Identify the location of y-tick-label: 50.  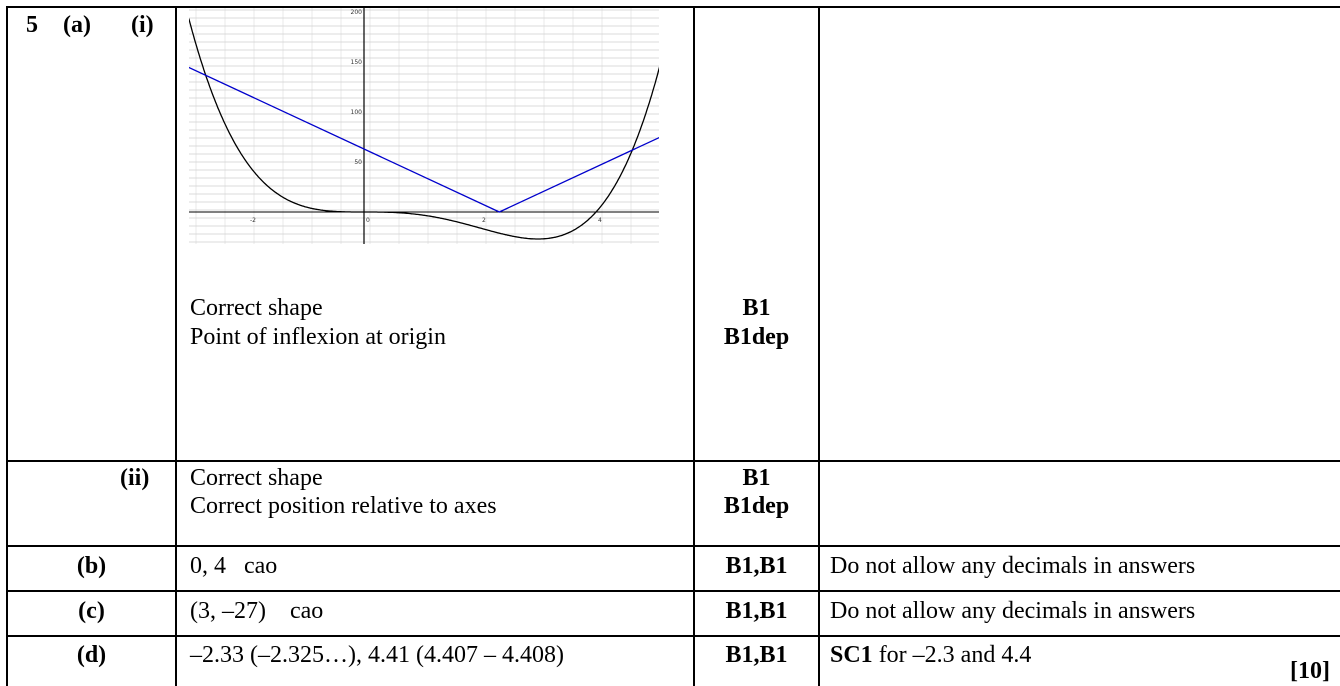
(358, 162).